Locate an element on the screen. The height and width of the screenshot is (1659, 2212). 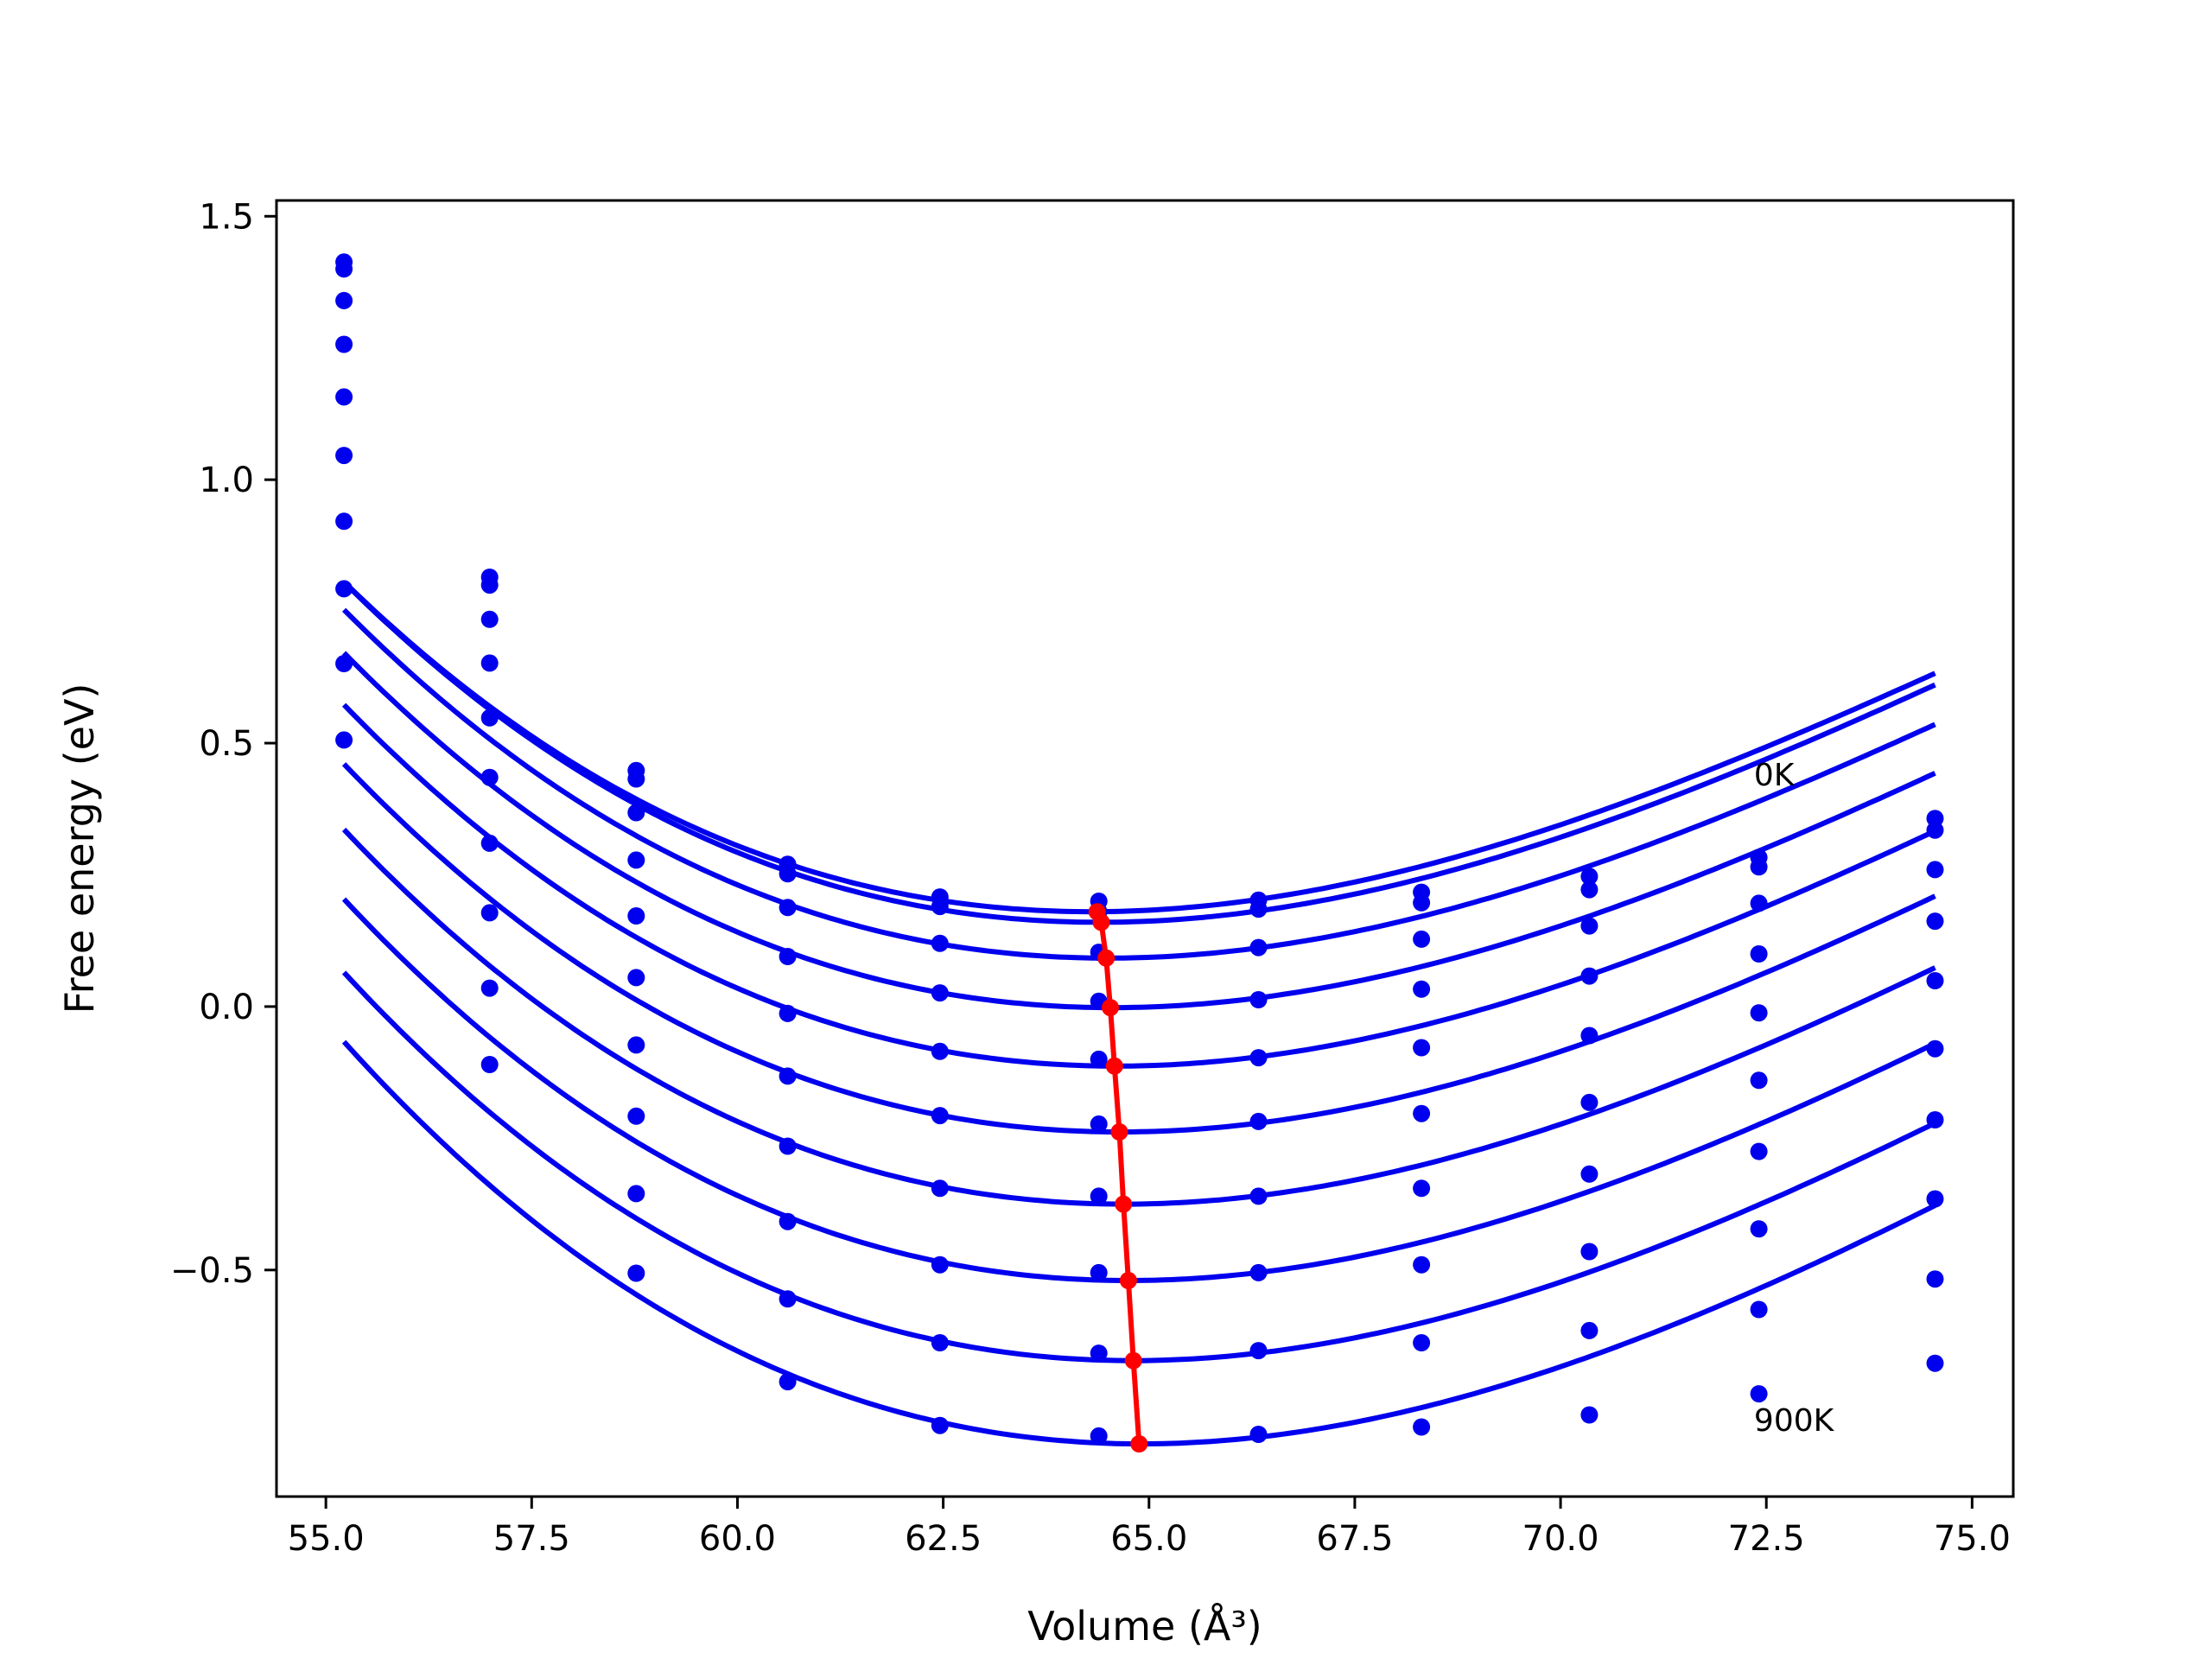
x-tick-label-8: 75.0 is located at coordinates (1972, 1539).